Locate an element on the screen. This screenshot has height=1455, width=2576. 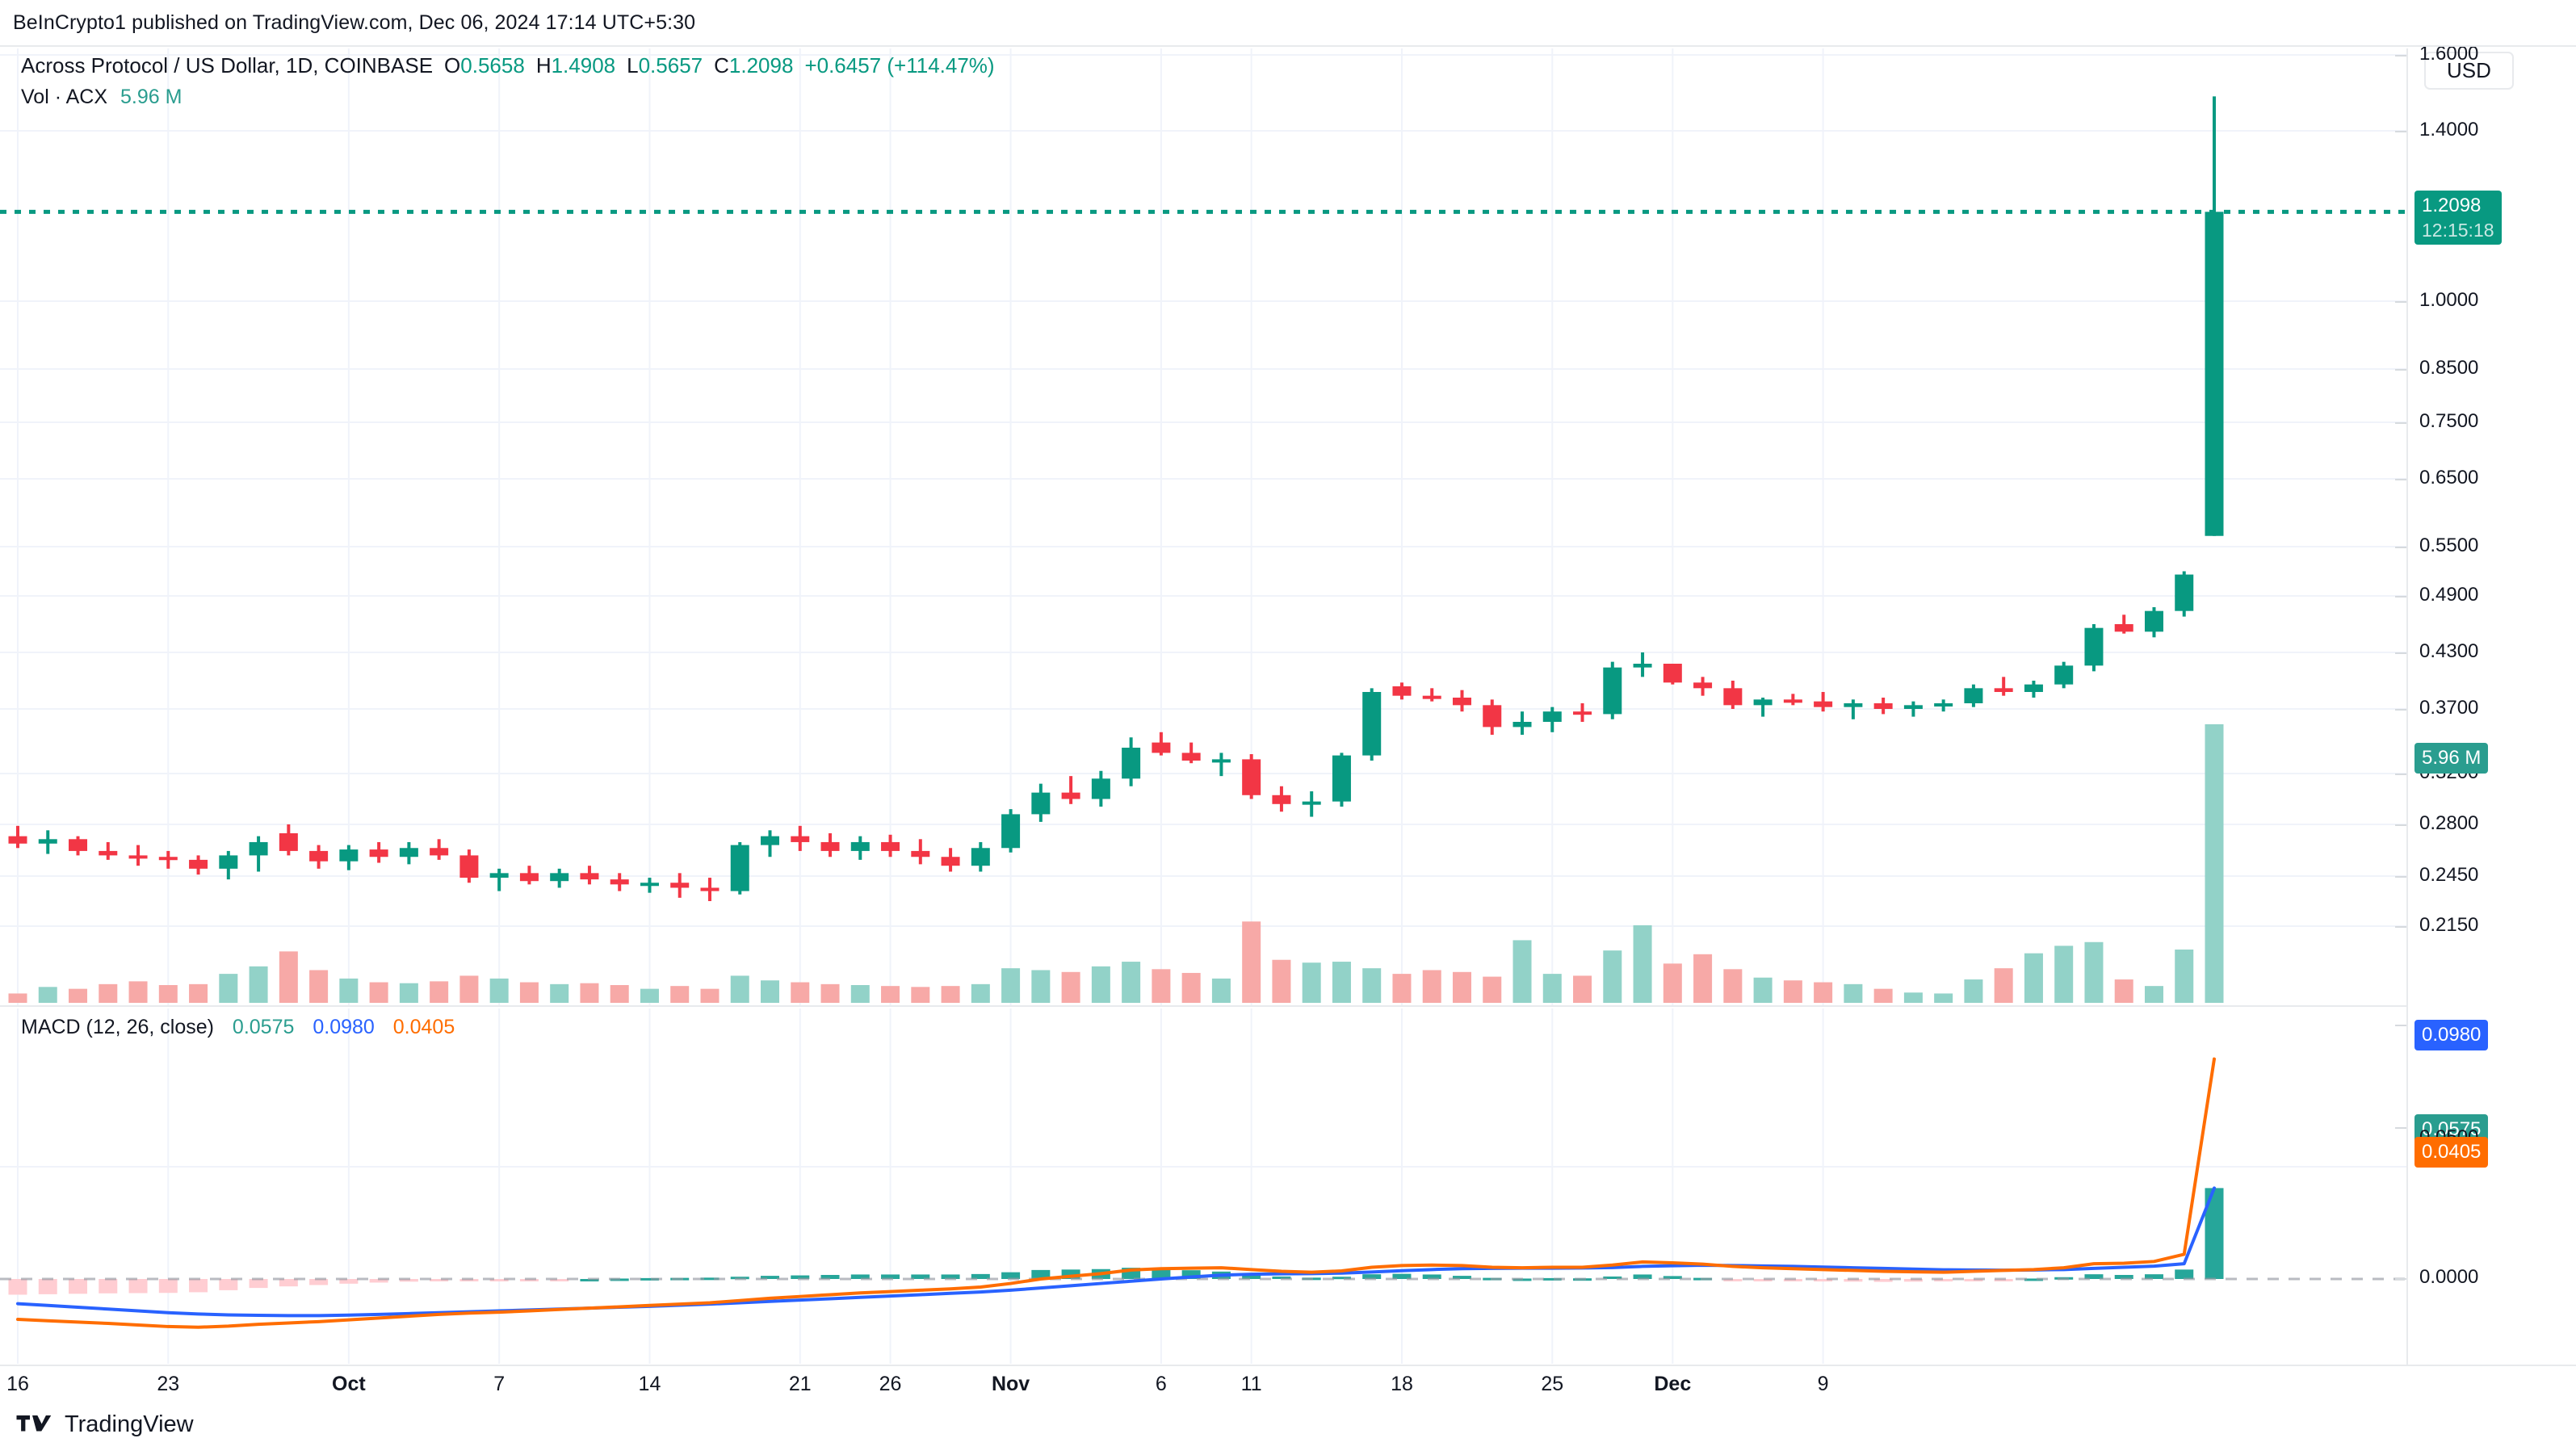
time-axis-label: Nov is located at coordinates (1010, 1384).